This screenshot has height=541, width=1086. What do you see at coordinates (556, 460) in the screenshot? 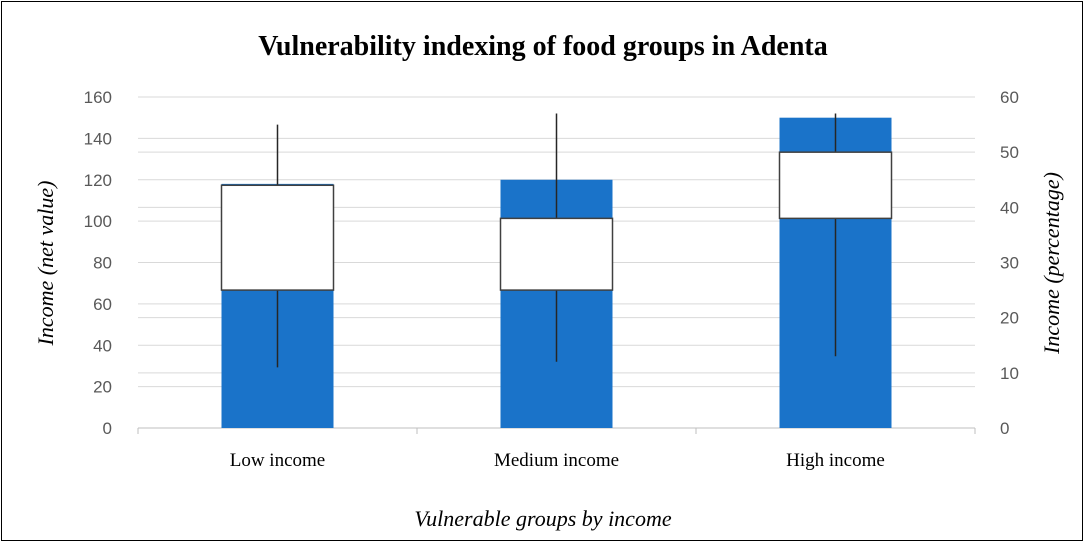
I see `category-label: Medium income` at bounding box center [556, 460].